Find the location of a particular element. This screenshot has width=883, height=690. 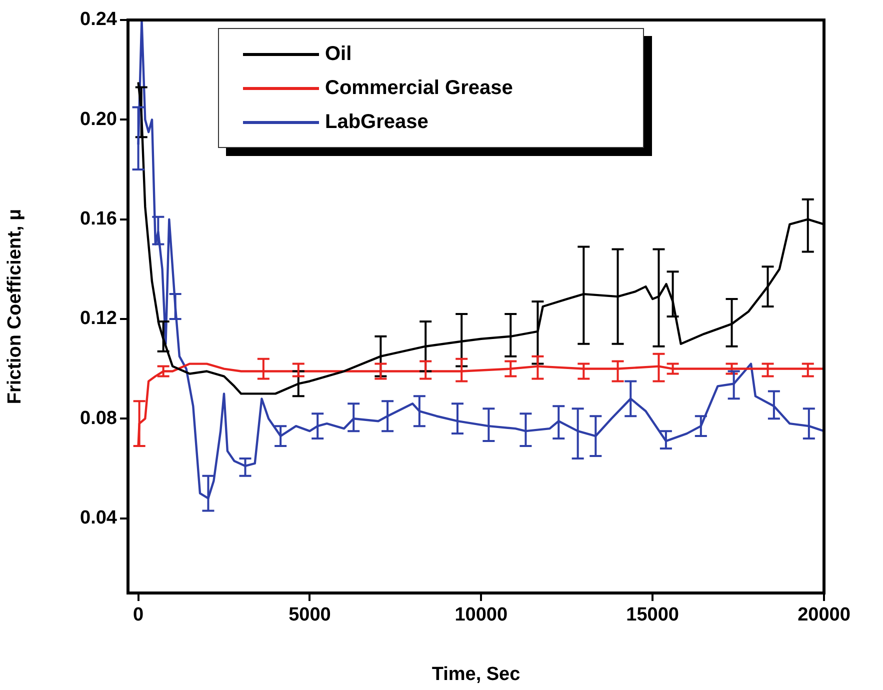

y-tick-label: 0.04 is located at coordinates (99, 517).